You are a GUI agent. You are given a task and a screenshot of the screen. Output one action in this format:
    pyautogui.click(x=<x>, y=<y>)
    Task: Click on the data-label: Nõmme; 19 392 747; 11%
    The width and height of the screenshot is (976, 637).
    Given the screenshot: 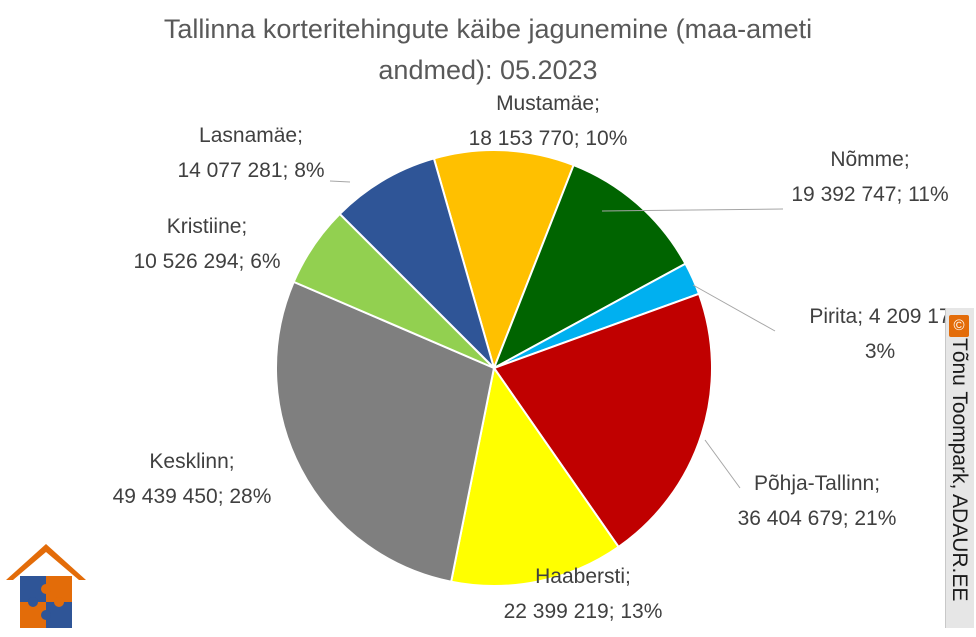 What is the action you would take?
    pyautogui.click(x=869, y=177)
    